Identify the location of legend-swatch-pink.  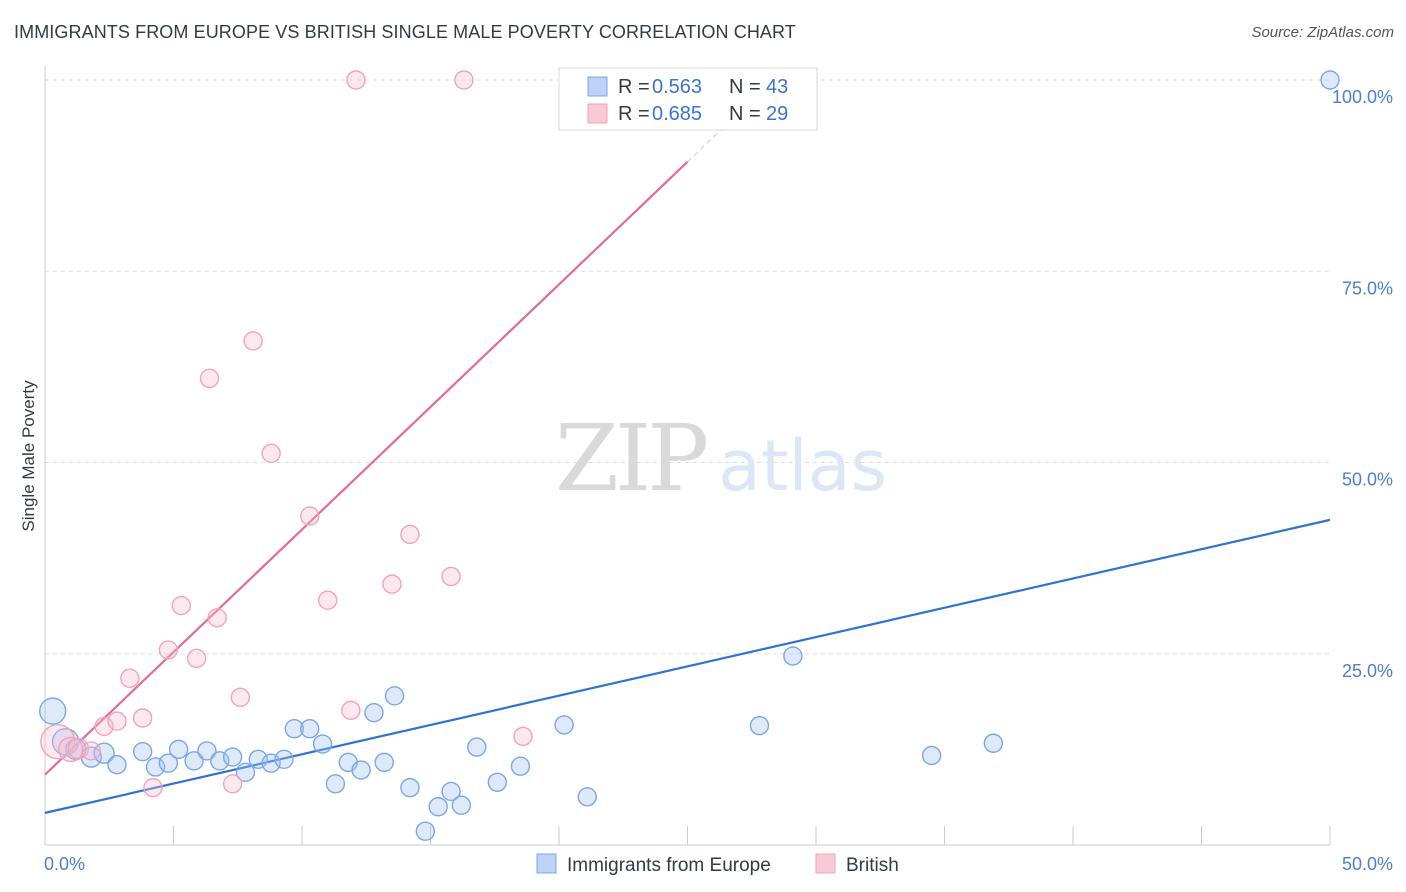
(597, 113).